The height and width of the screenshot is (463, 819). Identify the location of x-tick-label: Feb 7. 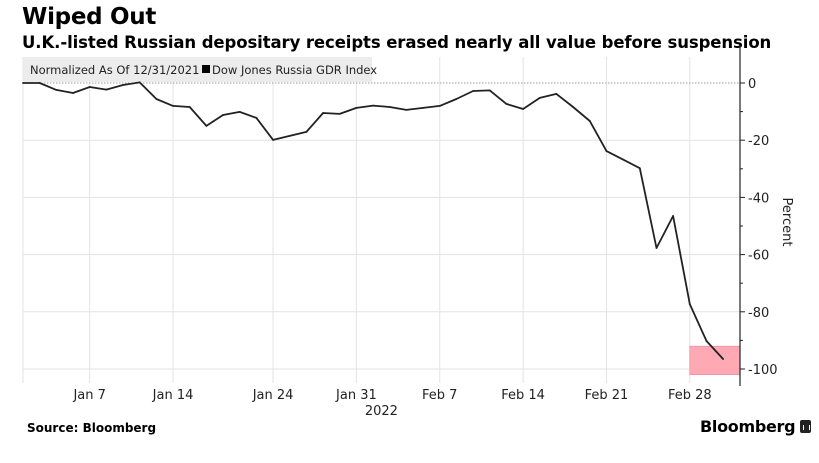
(439, 395).